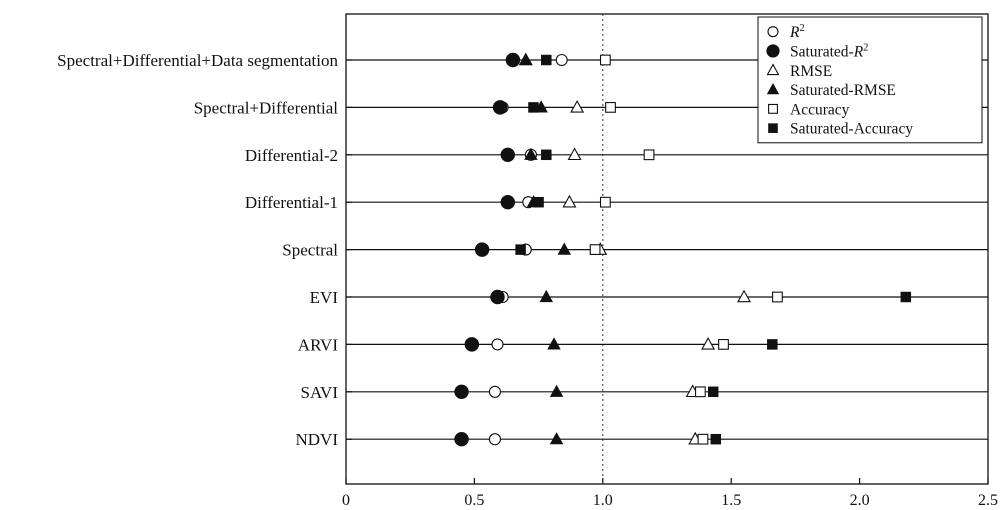 Image resolution: width=1002 pixels, height=510 pixels. Describe the element at coordinates (266, 107) in the screenshot. I see `category-label: Spectral+Differential` at that location.